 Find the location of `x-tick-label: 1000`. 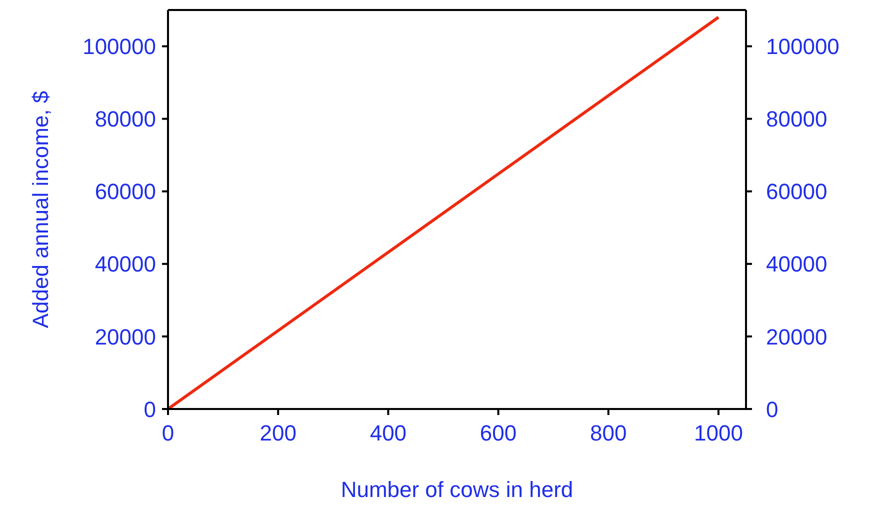

x-tick-label: 1000 is located at coordinates (718, 433).